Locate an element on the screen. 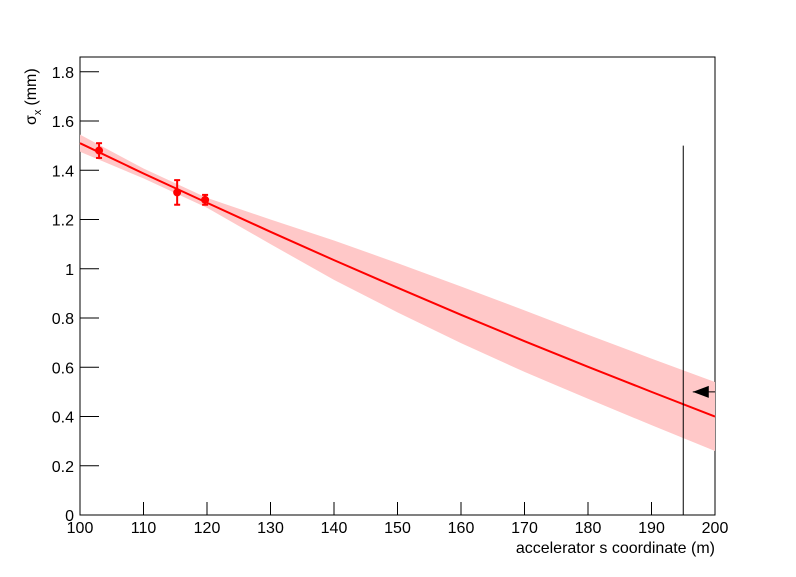  x-tick-label: 150 is located at coordinates (397, 528).